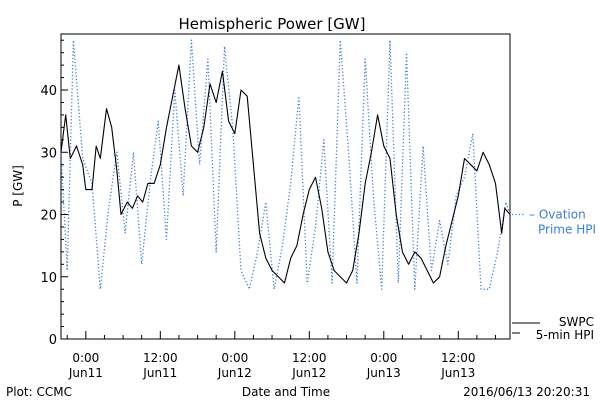 Image resolution: width=600 pixels, height=400 pixels. What do you see at coordinates (48, 216) in the screenshot?
I see `y-tick-label: 20` at bounding box center [48, 216].